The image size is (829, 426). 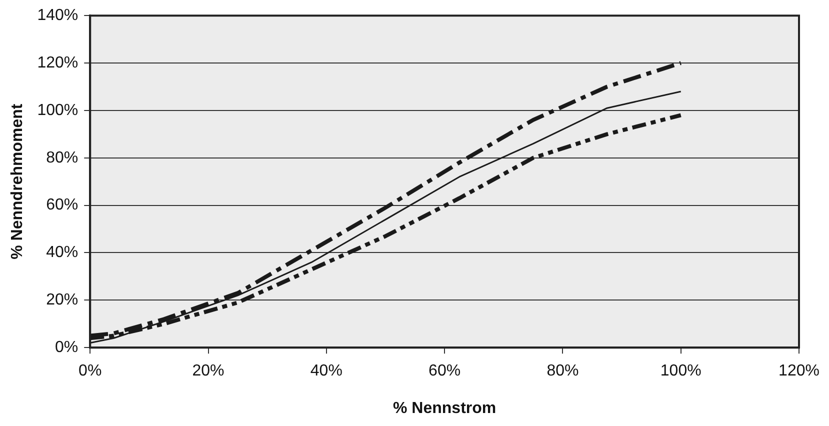 What do you see at coordinates (90, 371) in the screenshot?
I see `x-tick-label: 0%` at bounding box center [90, 371].